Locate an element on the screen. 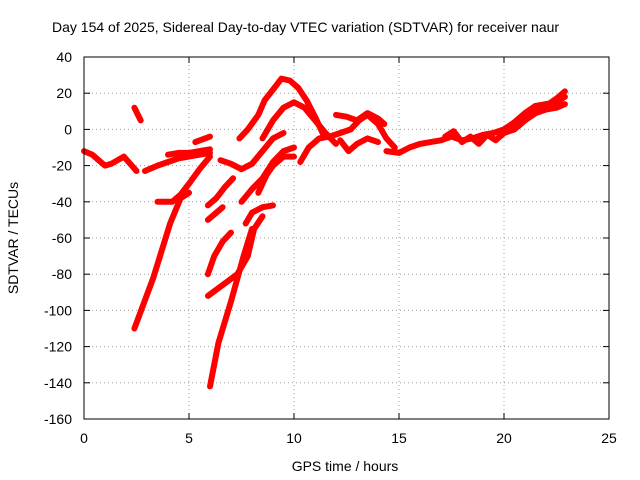 The width and height of the screenshot is (640, 480). series-s11 is located at coordinates (219, 253).